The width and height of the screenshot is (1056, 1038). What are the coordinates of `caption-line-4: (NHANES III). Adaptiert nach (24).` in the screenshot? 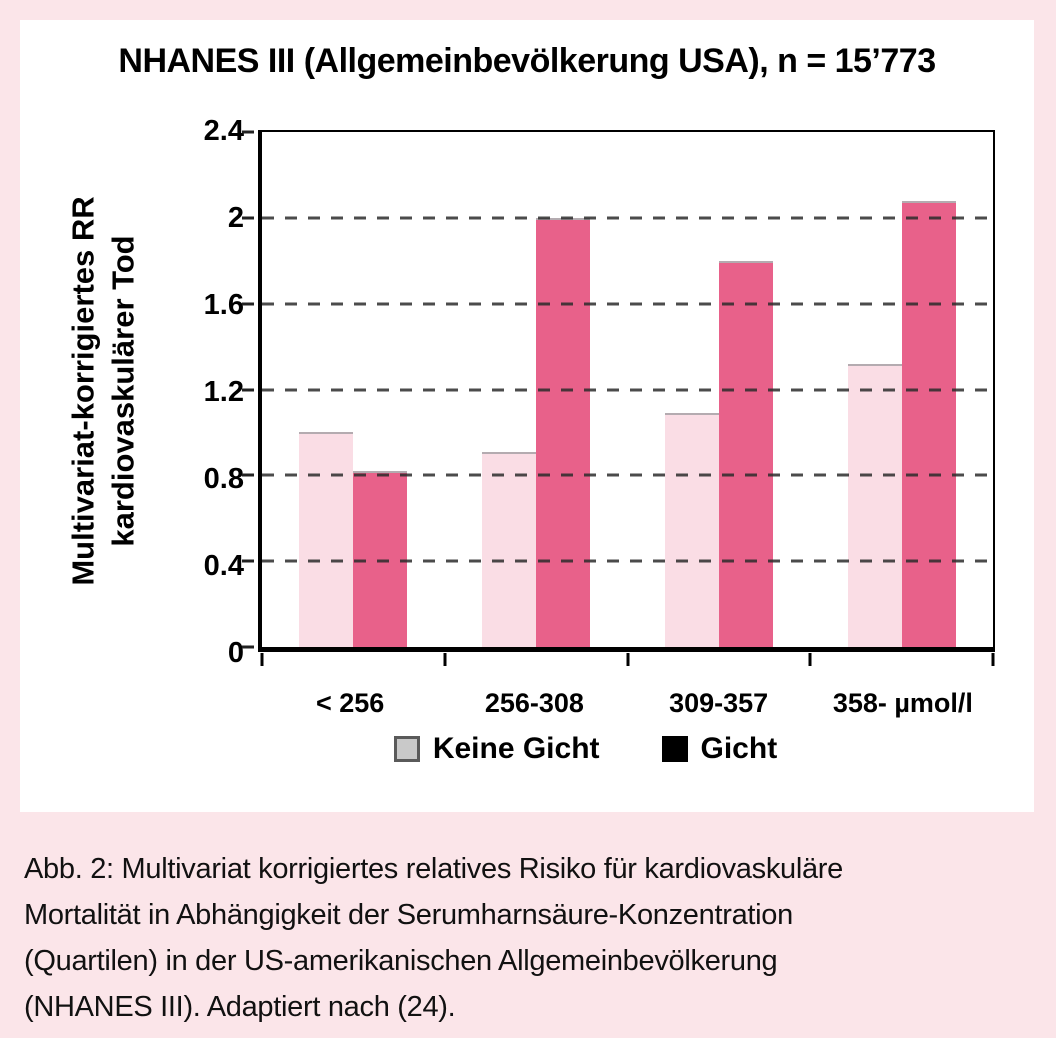 It's located at (240, 1007).